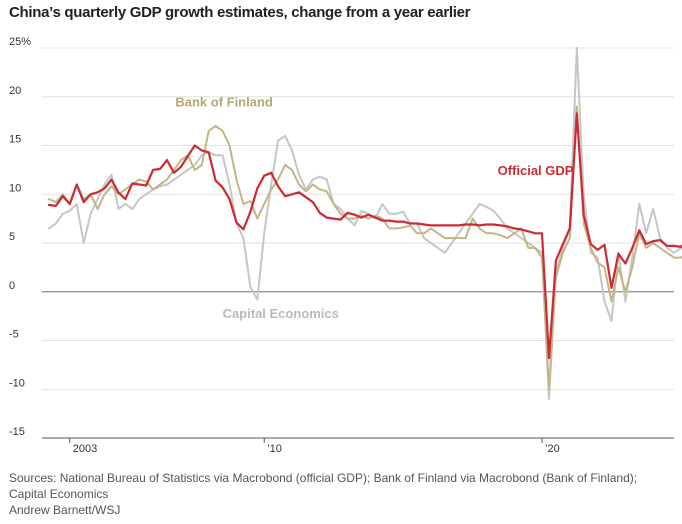  I want to click on y-tick-label: 20, so click(15, 91).